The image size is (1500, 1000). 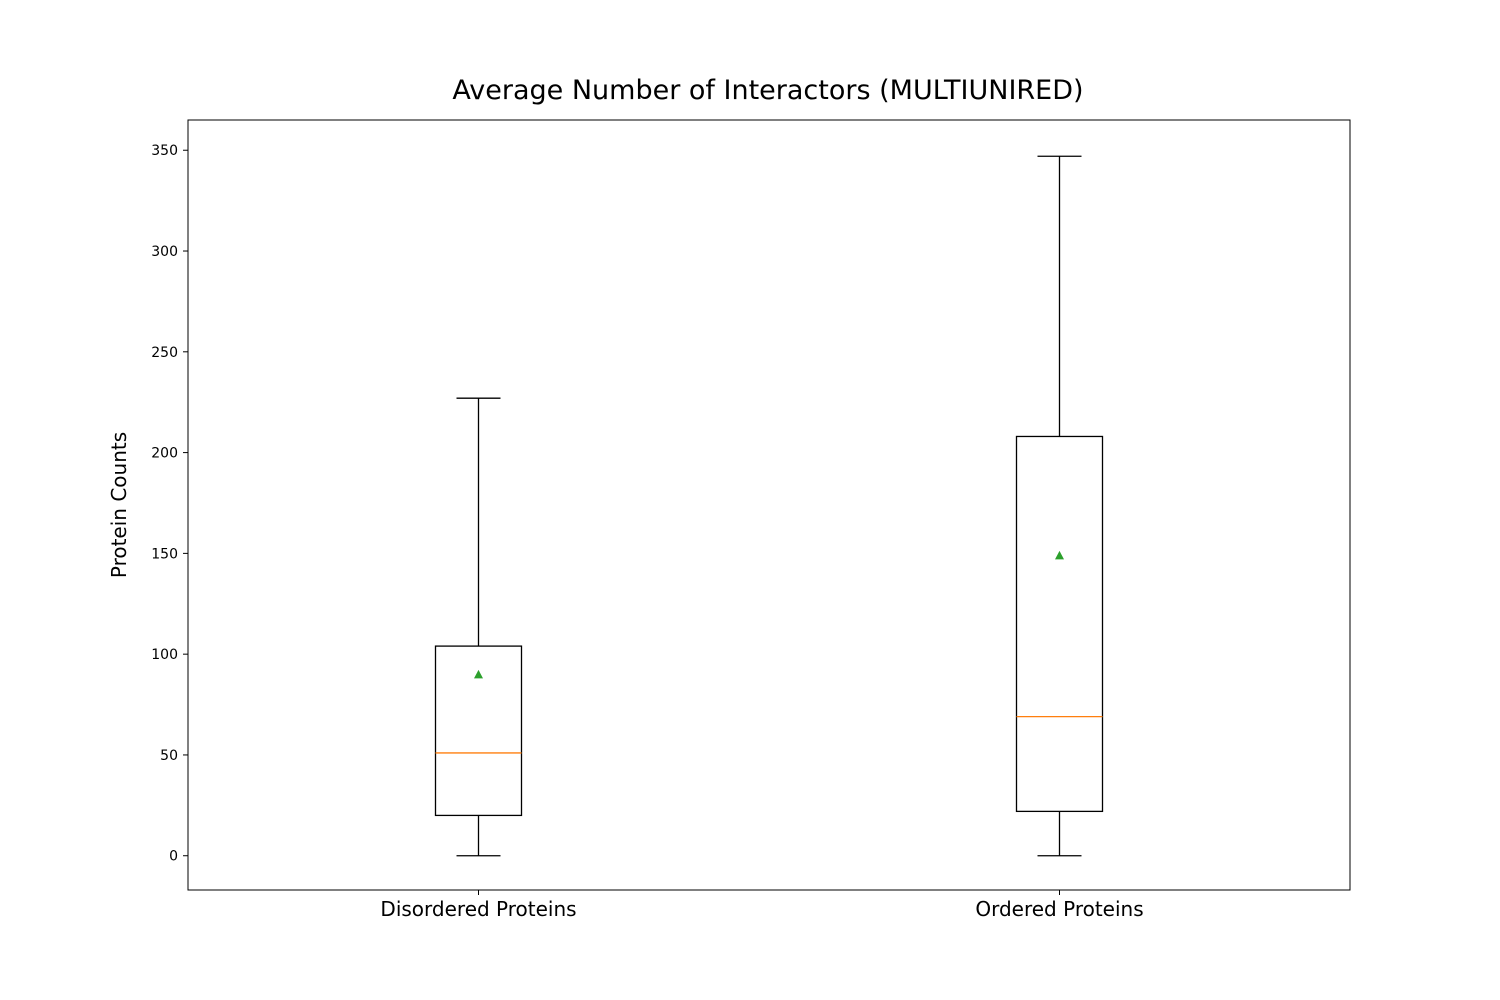 I want to click on y-tick-label: 100, so click(x=164, y=655).